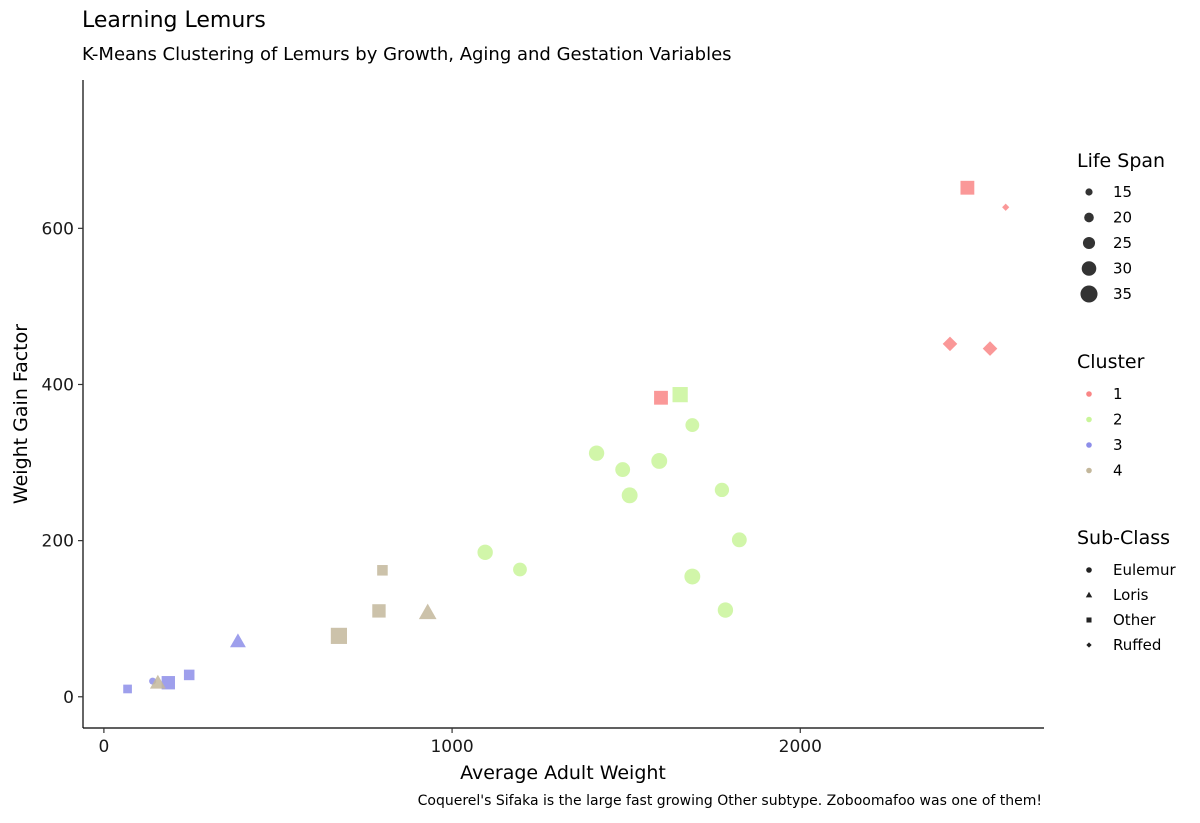  I want to click on legend-life-span-label: 30, so click(1122, 269).